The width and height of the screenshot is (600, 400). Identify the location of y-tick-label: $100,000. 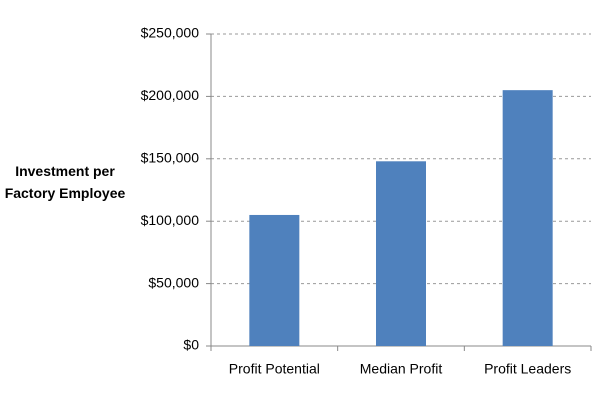
(170, 220).